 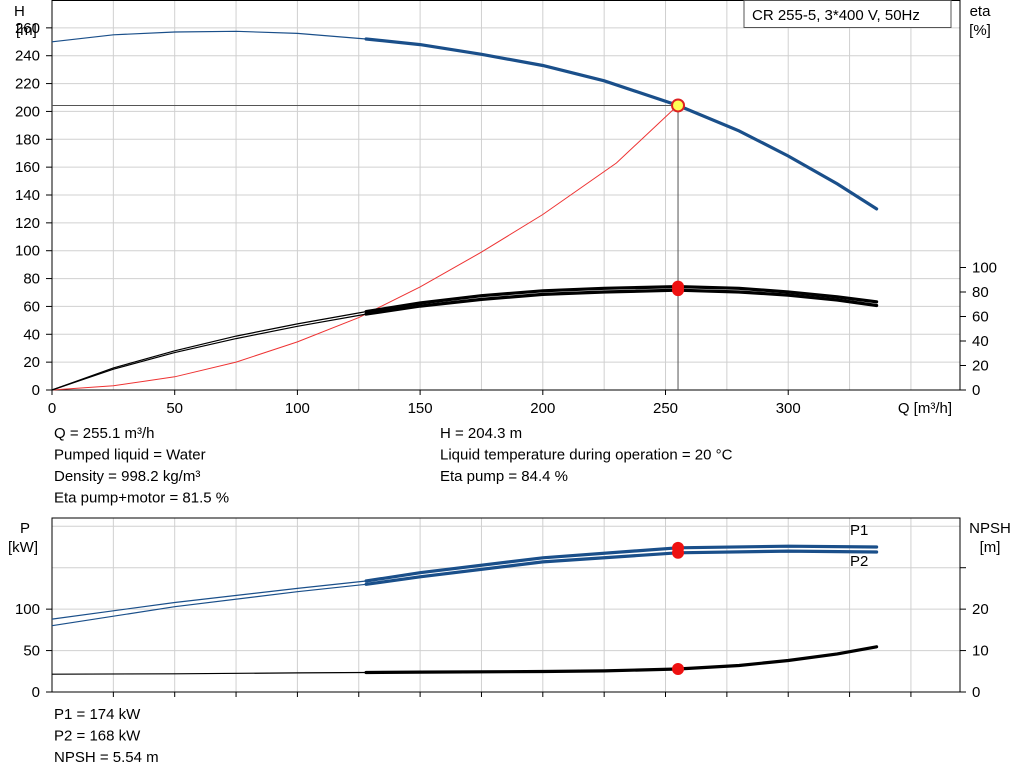 I want to click on p1-curve-part-load, so click(x=209, y=600).